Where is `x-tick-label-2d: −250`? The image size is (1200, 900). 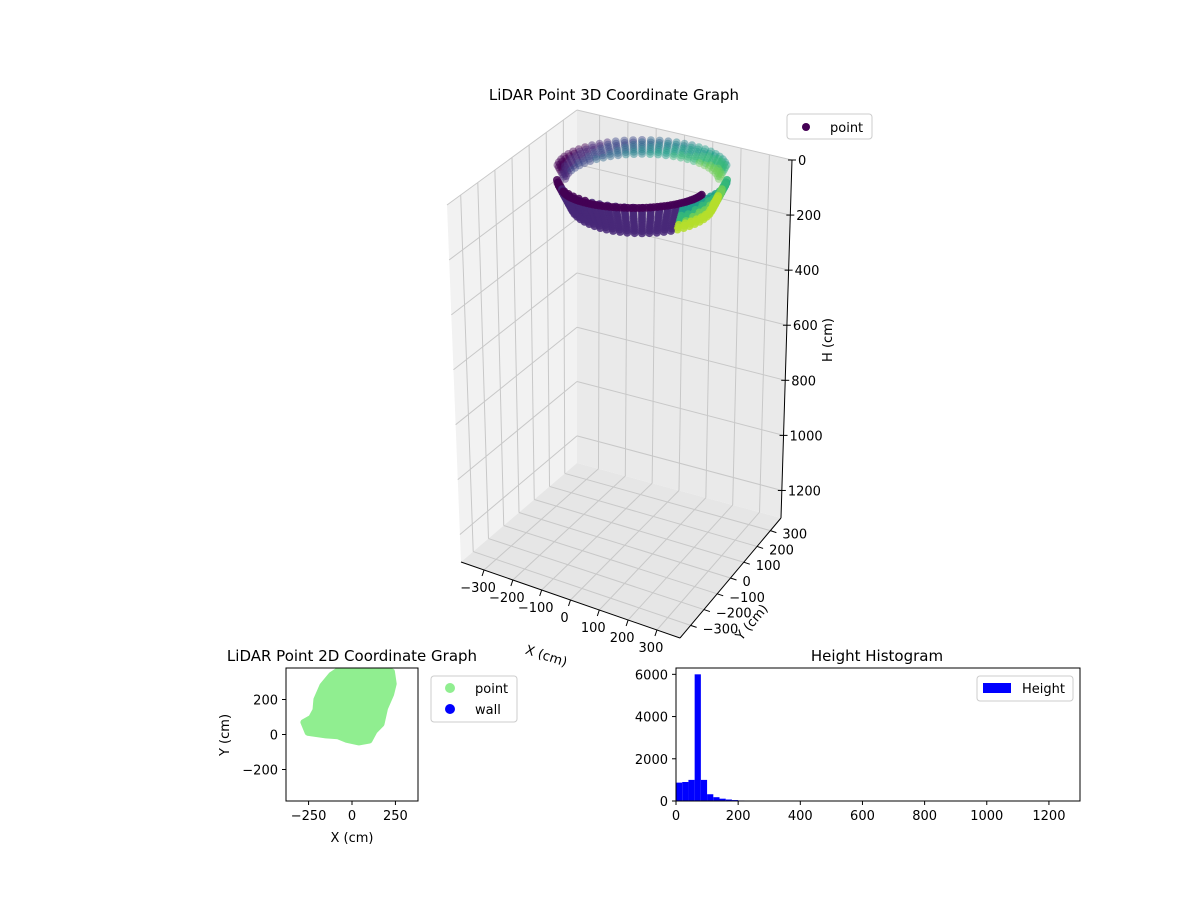
x-tick-label-2d: −250 is located at coordinates (309, 816).